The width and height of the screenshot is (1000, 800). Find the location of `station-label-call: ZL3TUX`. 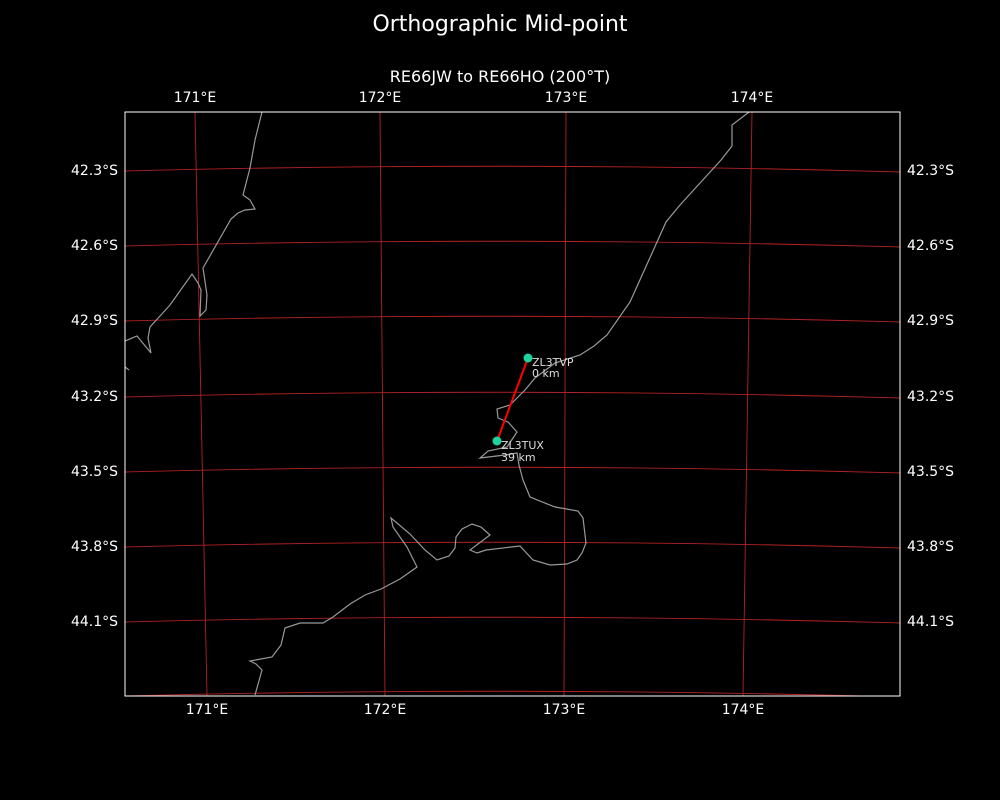

station-label-call: ZL3TUX is located at coordinates (522, 445).